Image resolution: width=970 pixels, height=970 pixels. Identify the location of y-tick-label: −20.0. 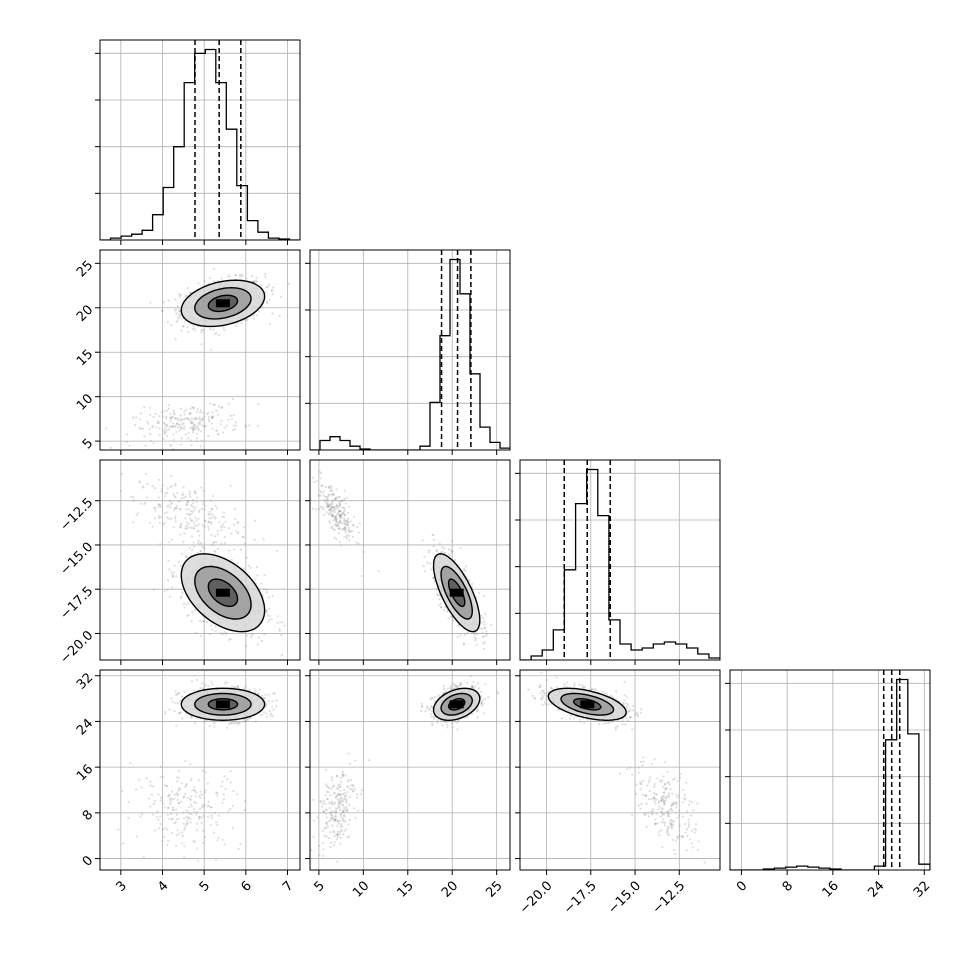
(77, 647).